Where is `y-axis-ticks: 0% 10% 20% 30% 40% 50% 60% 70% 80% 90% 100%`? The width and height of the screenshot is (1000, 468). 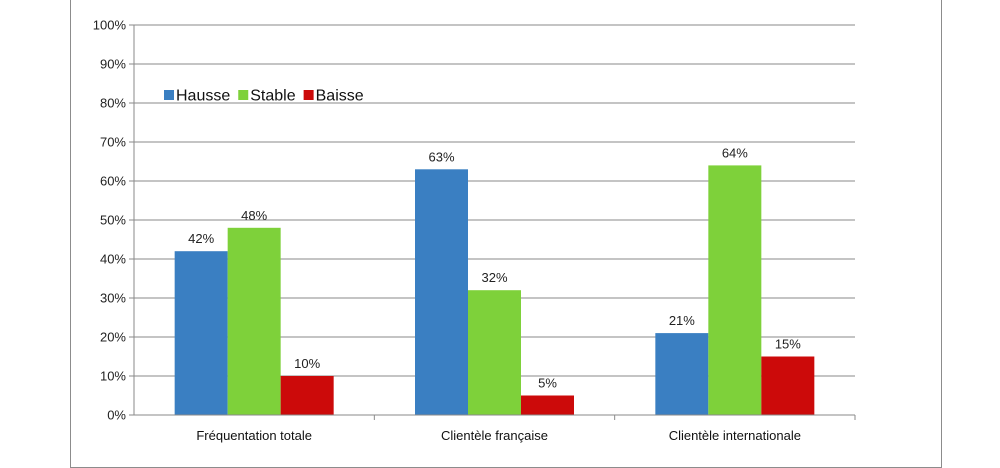
y-axis-ticks: 0% 10% 20% 30% 40% 50% 60% 70% 80% 90% 100% is located at coordinates (113, 220).